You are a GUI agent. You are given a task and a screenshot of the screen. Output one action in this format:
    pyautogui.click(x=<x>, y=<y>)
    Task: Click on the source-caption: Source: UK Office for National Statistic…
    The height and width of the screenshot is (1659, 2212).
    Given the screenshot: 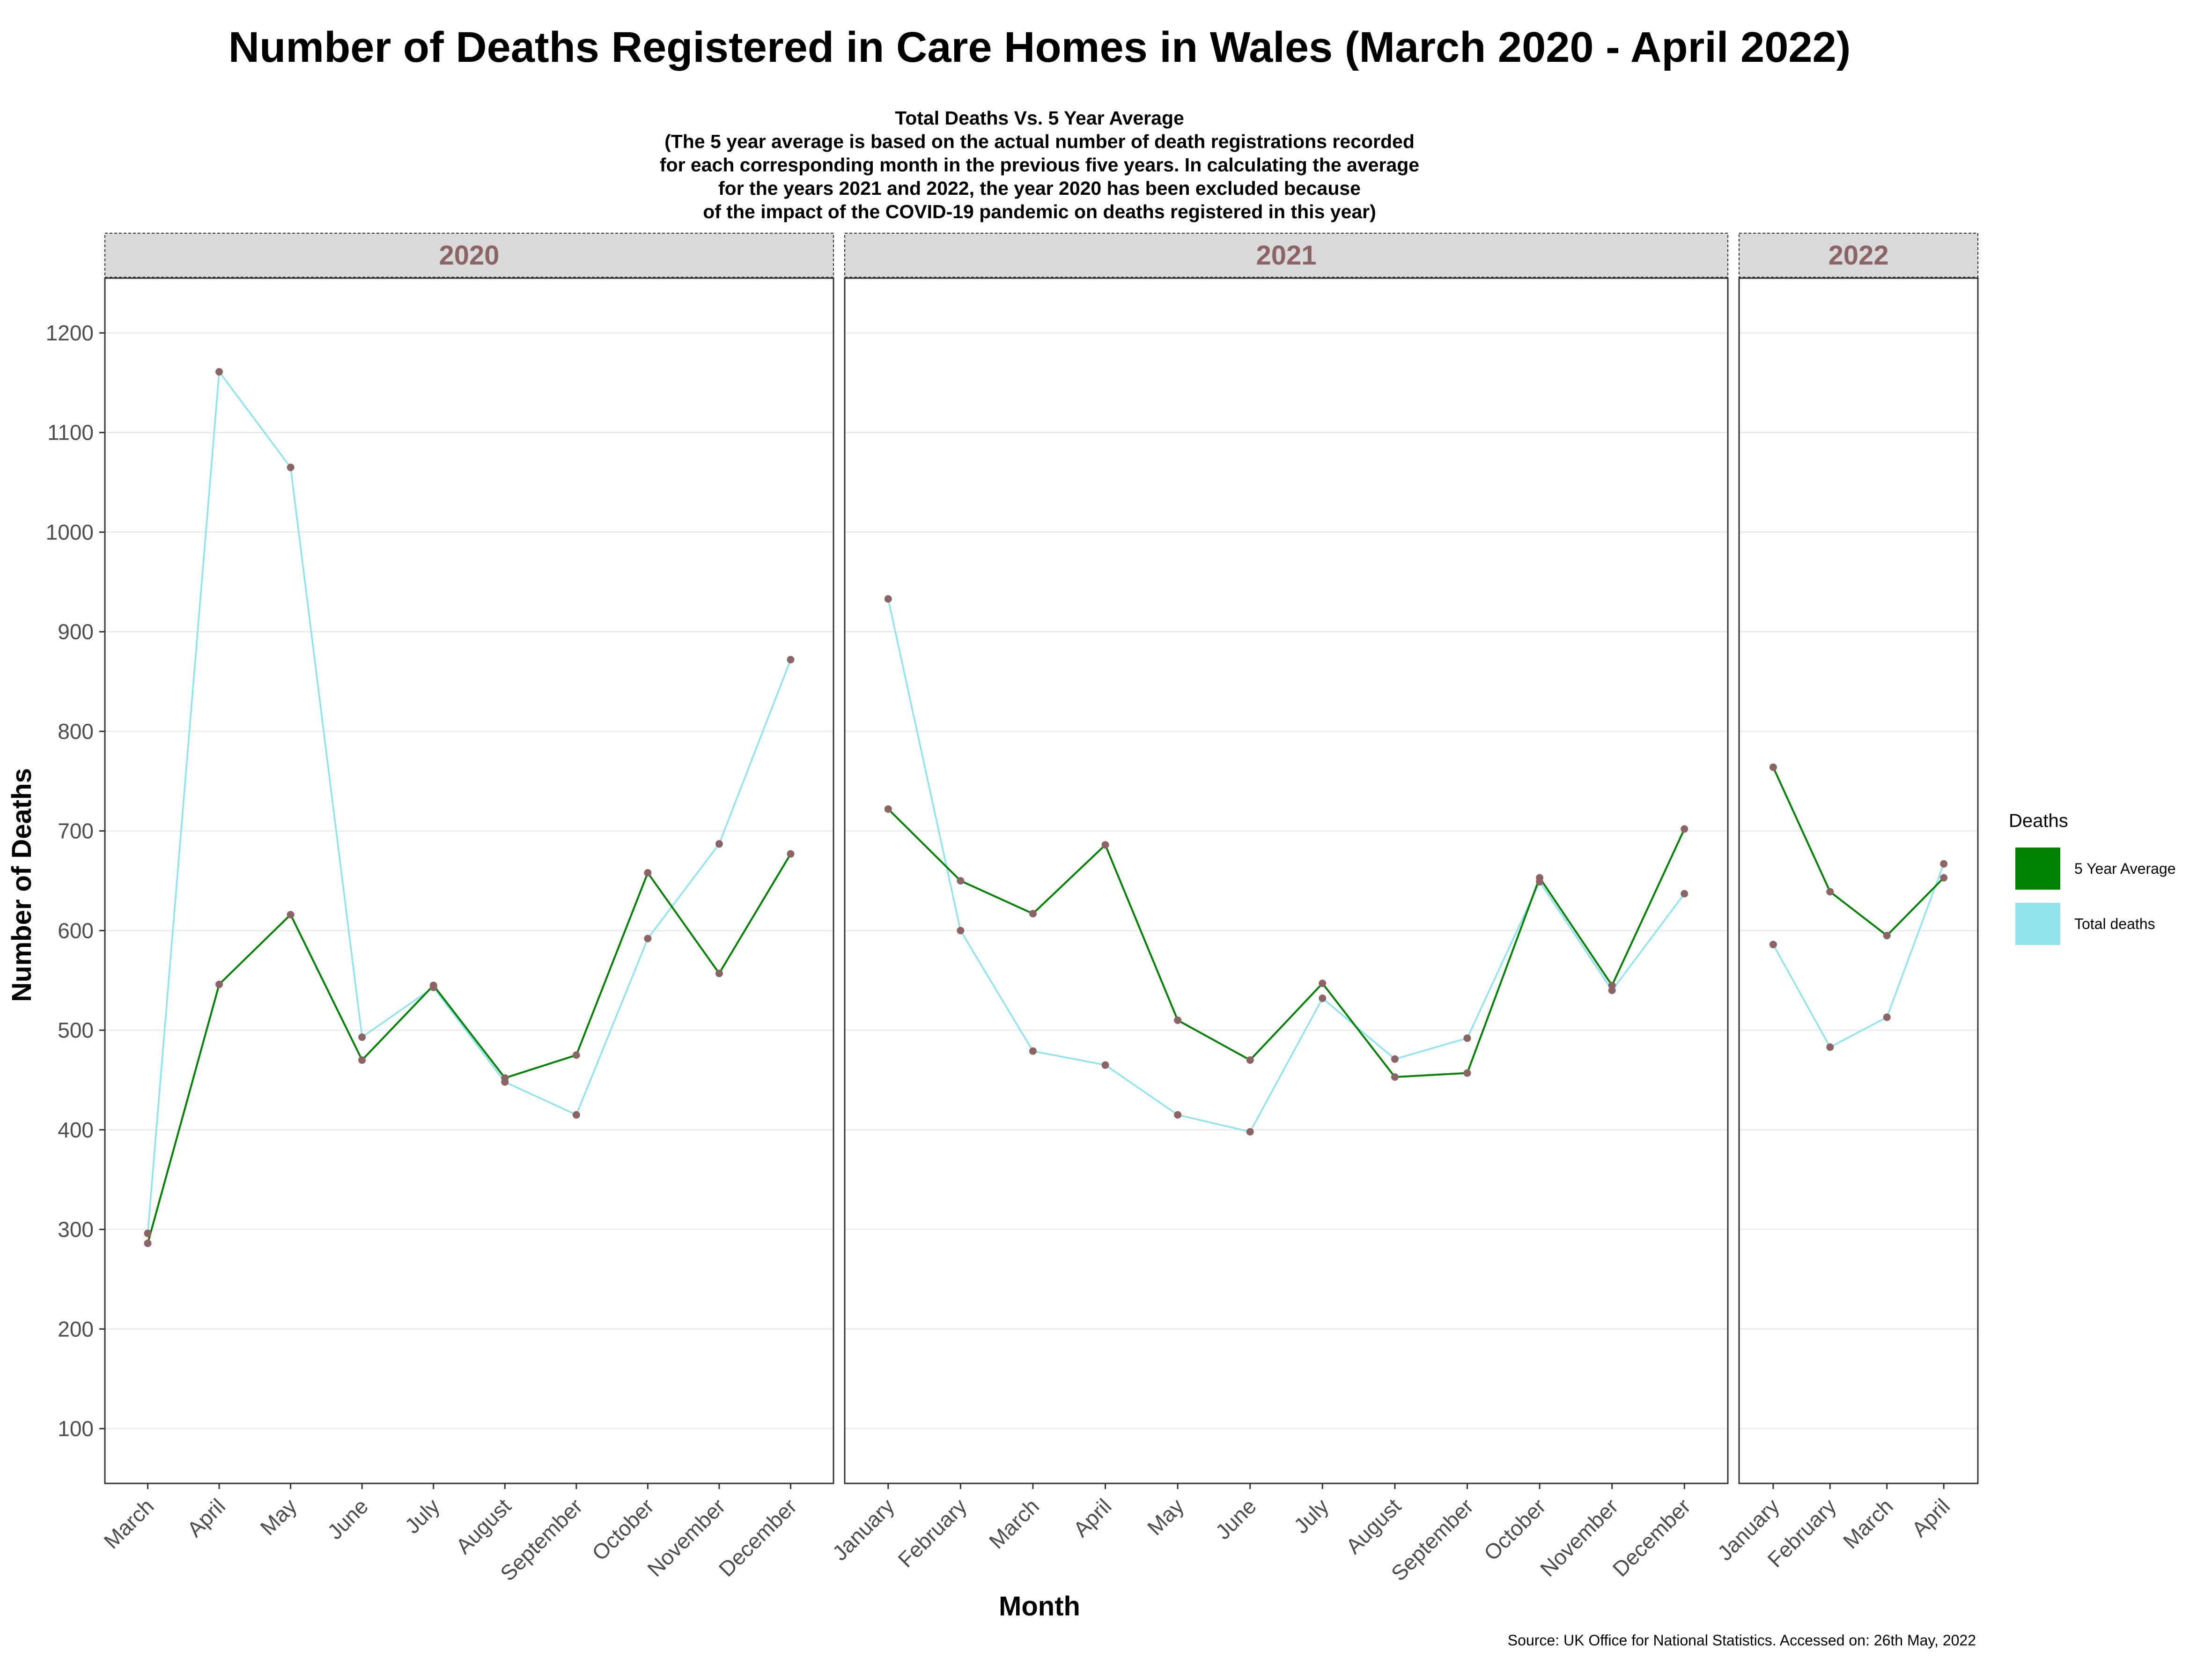 What is the action you would take?
    pyautogui.click(x=1742, y=1641)
    